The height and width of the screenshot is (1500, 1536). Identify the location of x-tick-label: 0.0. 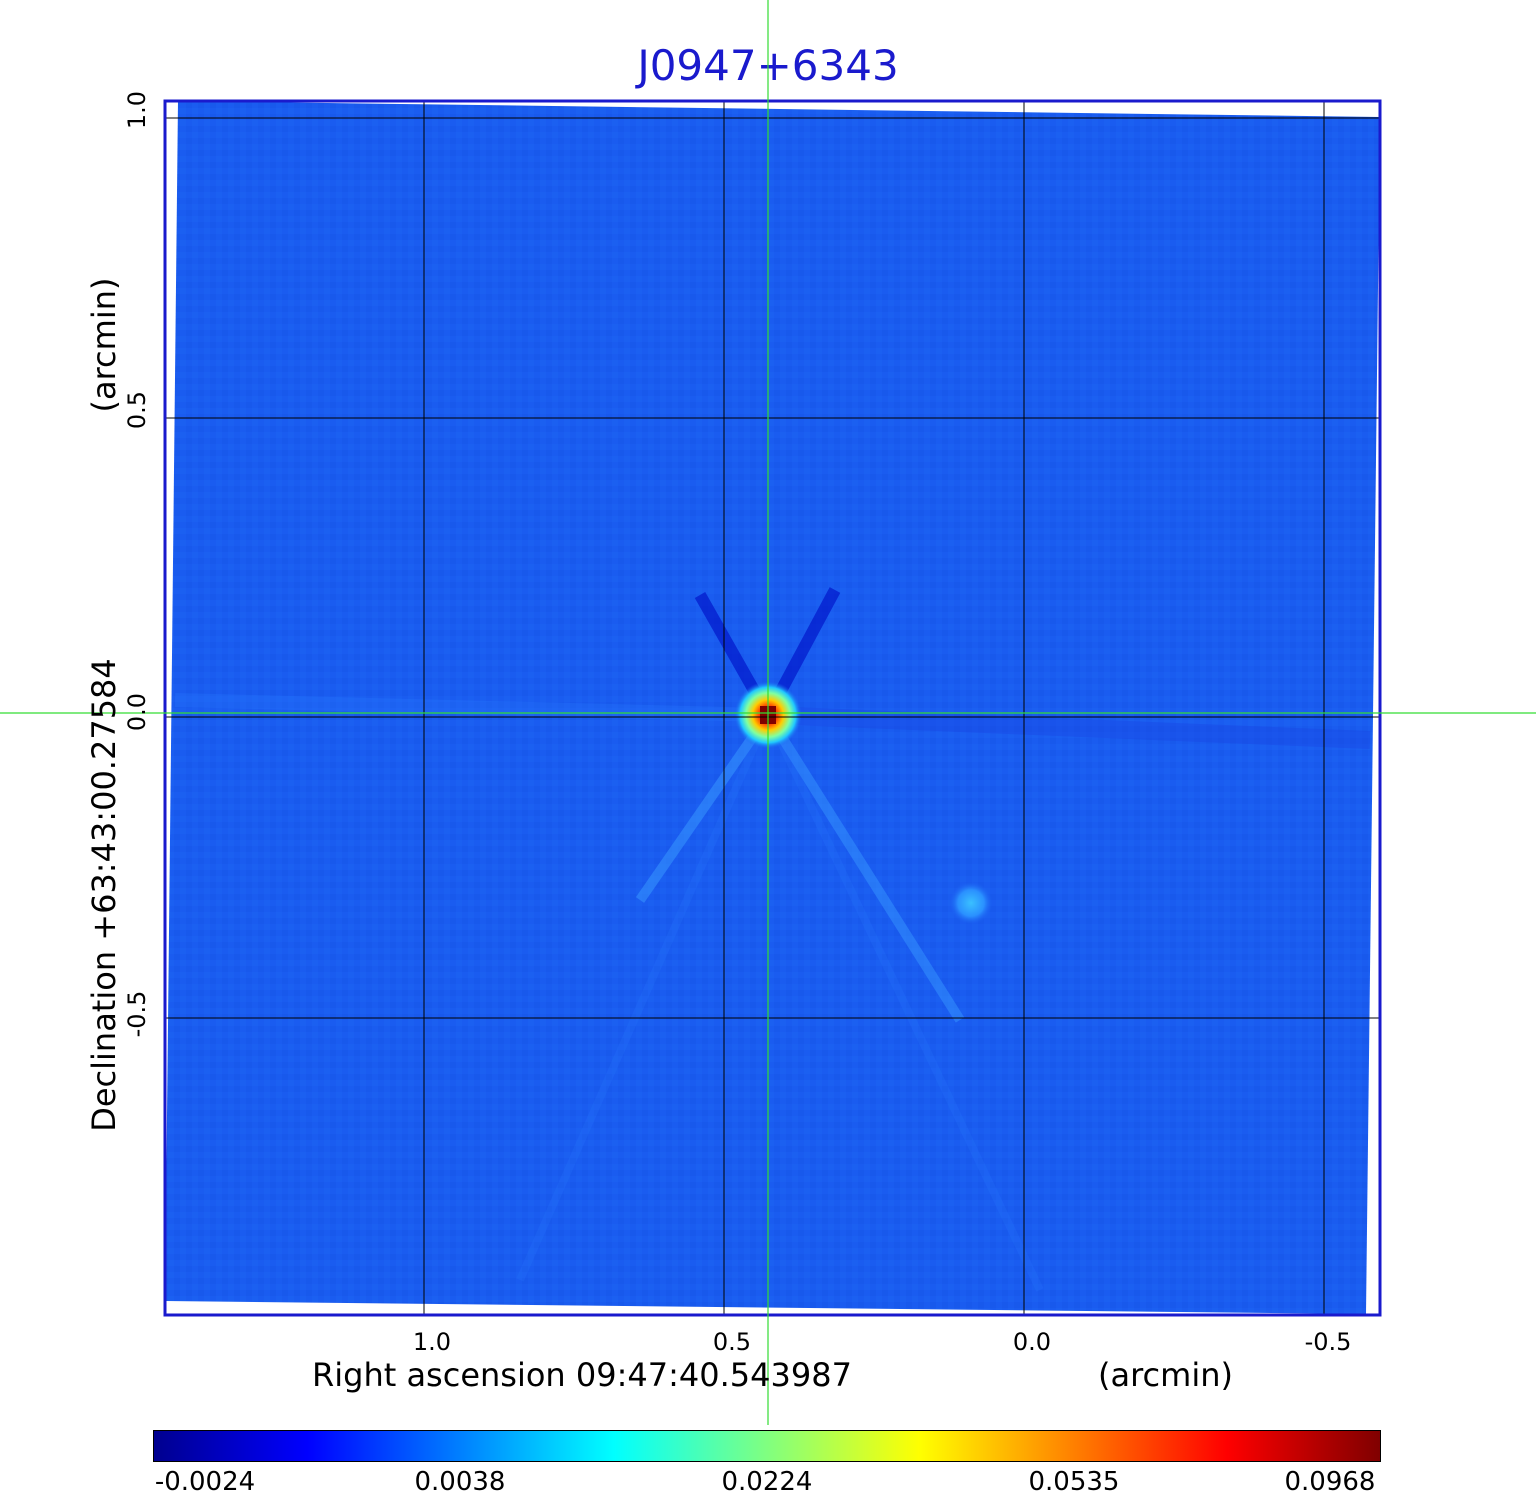
(1032, 1342).